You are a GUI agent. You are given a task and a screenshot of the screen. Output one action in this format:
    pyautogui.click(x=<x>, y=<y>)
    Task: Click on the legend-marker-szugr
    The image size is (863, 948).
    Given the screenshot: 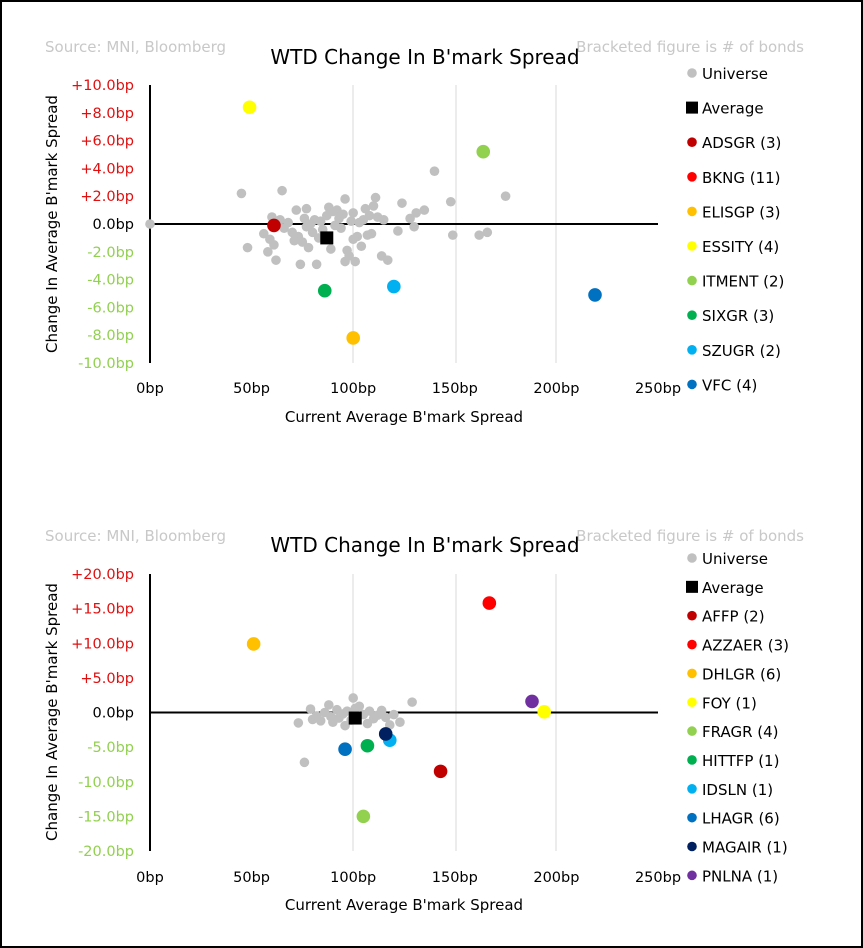 What is the action you would take?
    pyautogui.click(x=692, y=350)
    